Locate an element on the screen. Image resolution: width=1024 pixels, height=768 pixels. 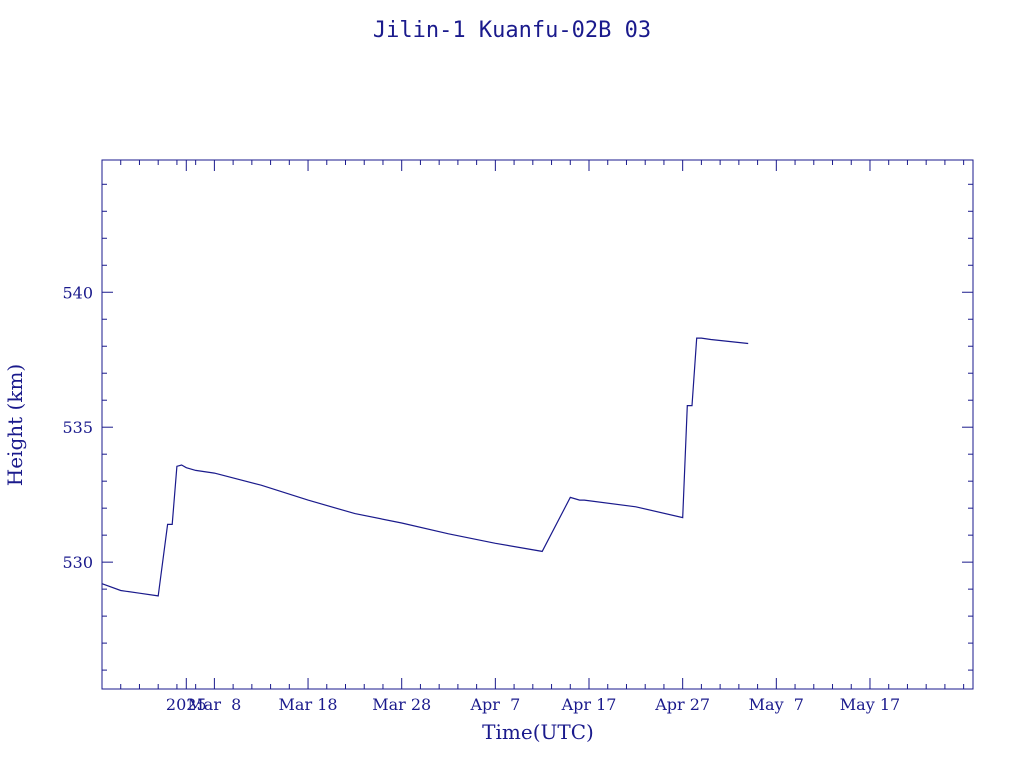
x-tick-label: 2025 is located at coordinates (186, 704).